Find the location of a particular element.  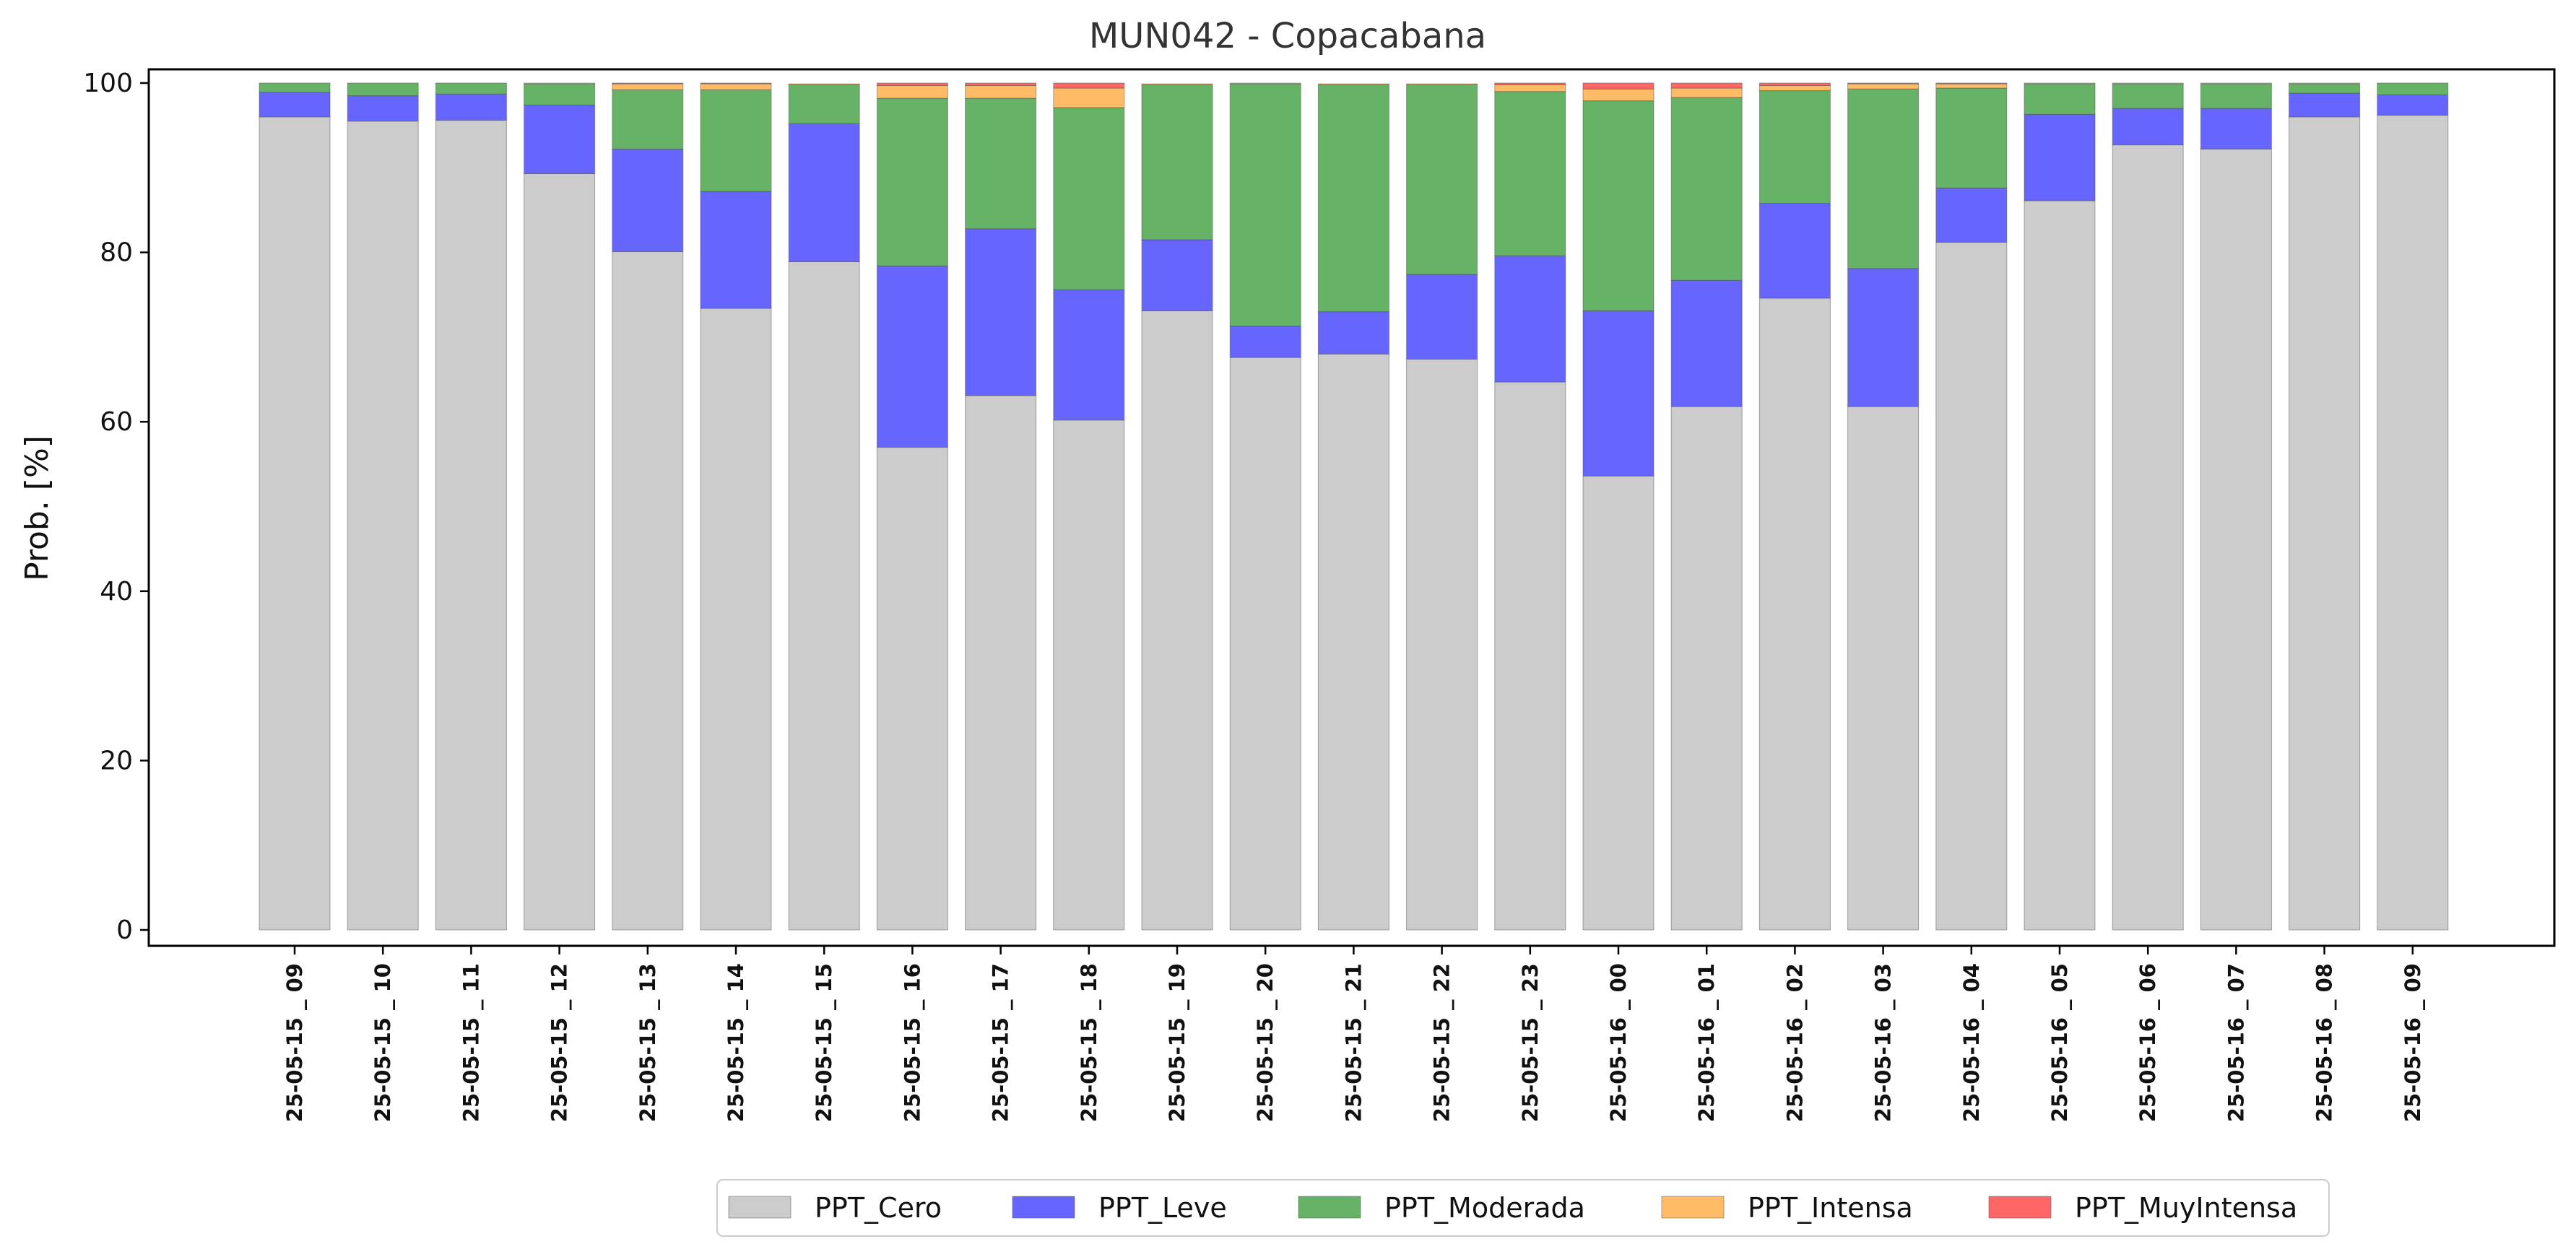

x-tick-label: 25-05-16 _ 07 is located at coordinates (2236, 1042).